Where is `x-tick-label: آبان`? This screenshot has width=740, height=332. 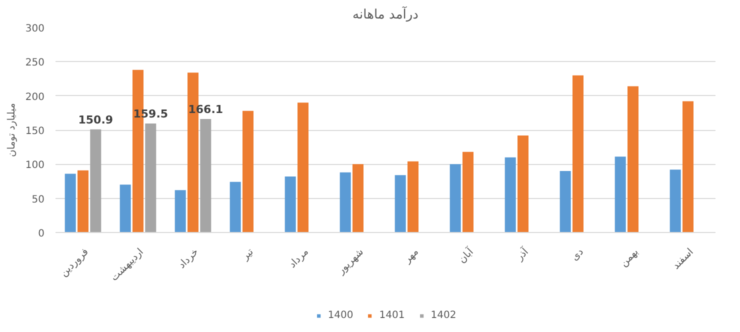
x-tick-label: آبان is located at coordinates (466, 255).